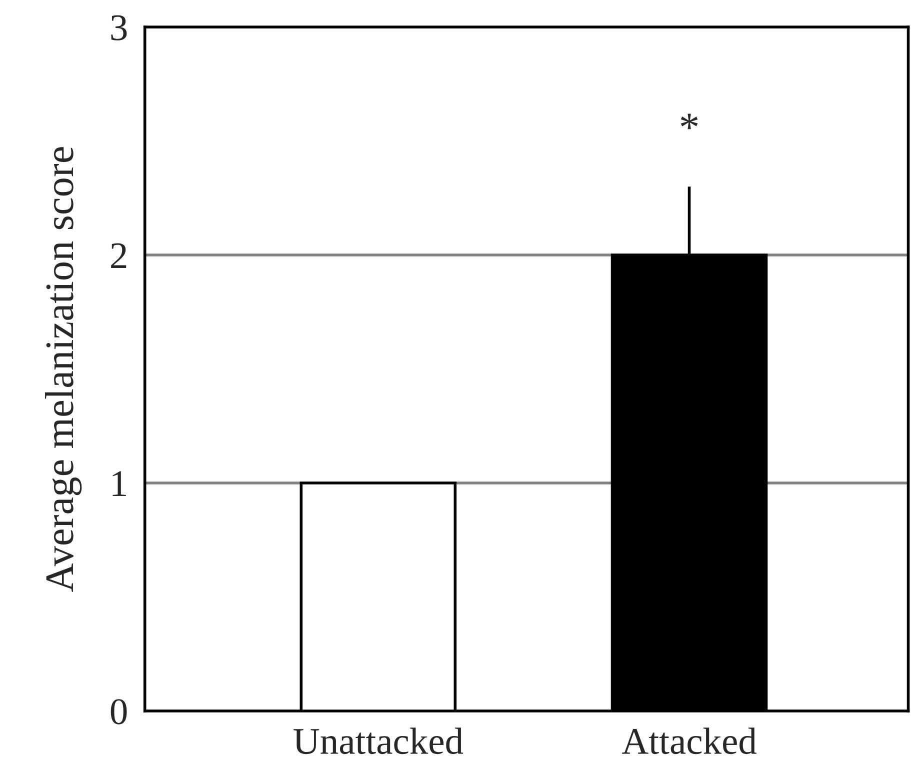 This screenshot has width=911, height=772. Describe the element at coordinates (119, 483) in the screenshot. I see `y-tick-label: 1` at that location.